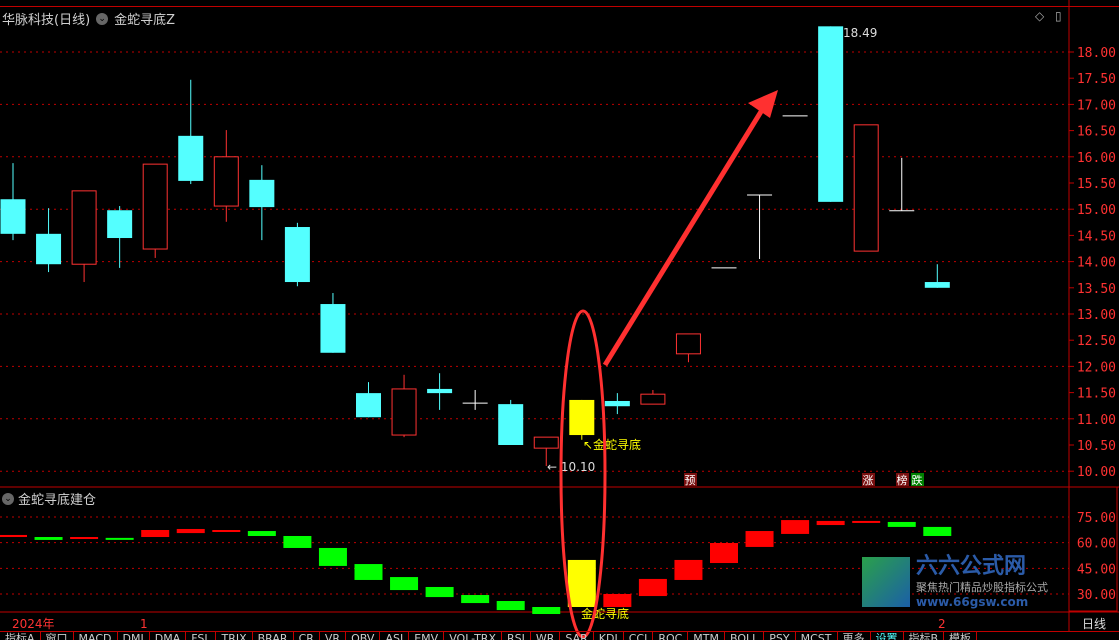 This screenshot has width=1119, height=640. What do you see at coordinates (554, 467) in the screenshot?
I see `left-arrow-icon: ←` at bounding box center [554, 467].